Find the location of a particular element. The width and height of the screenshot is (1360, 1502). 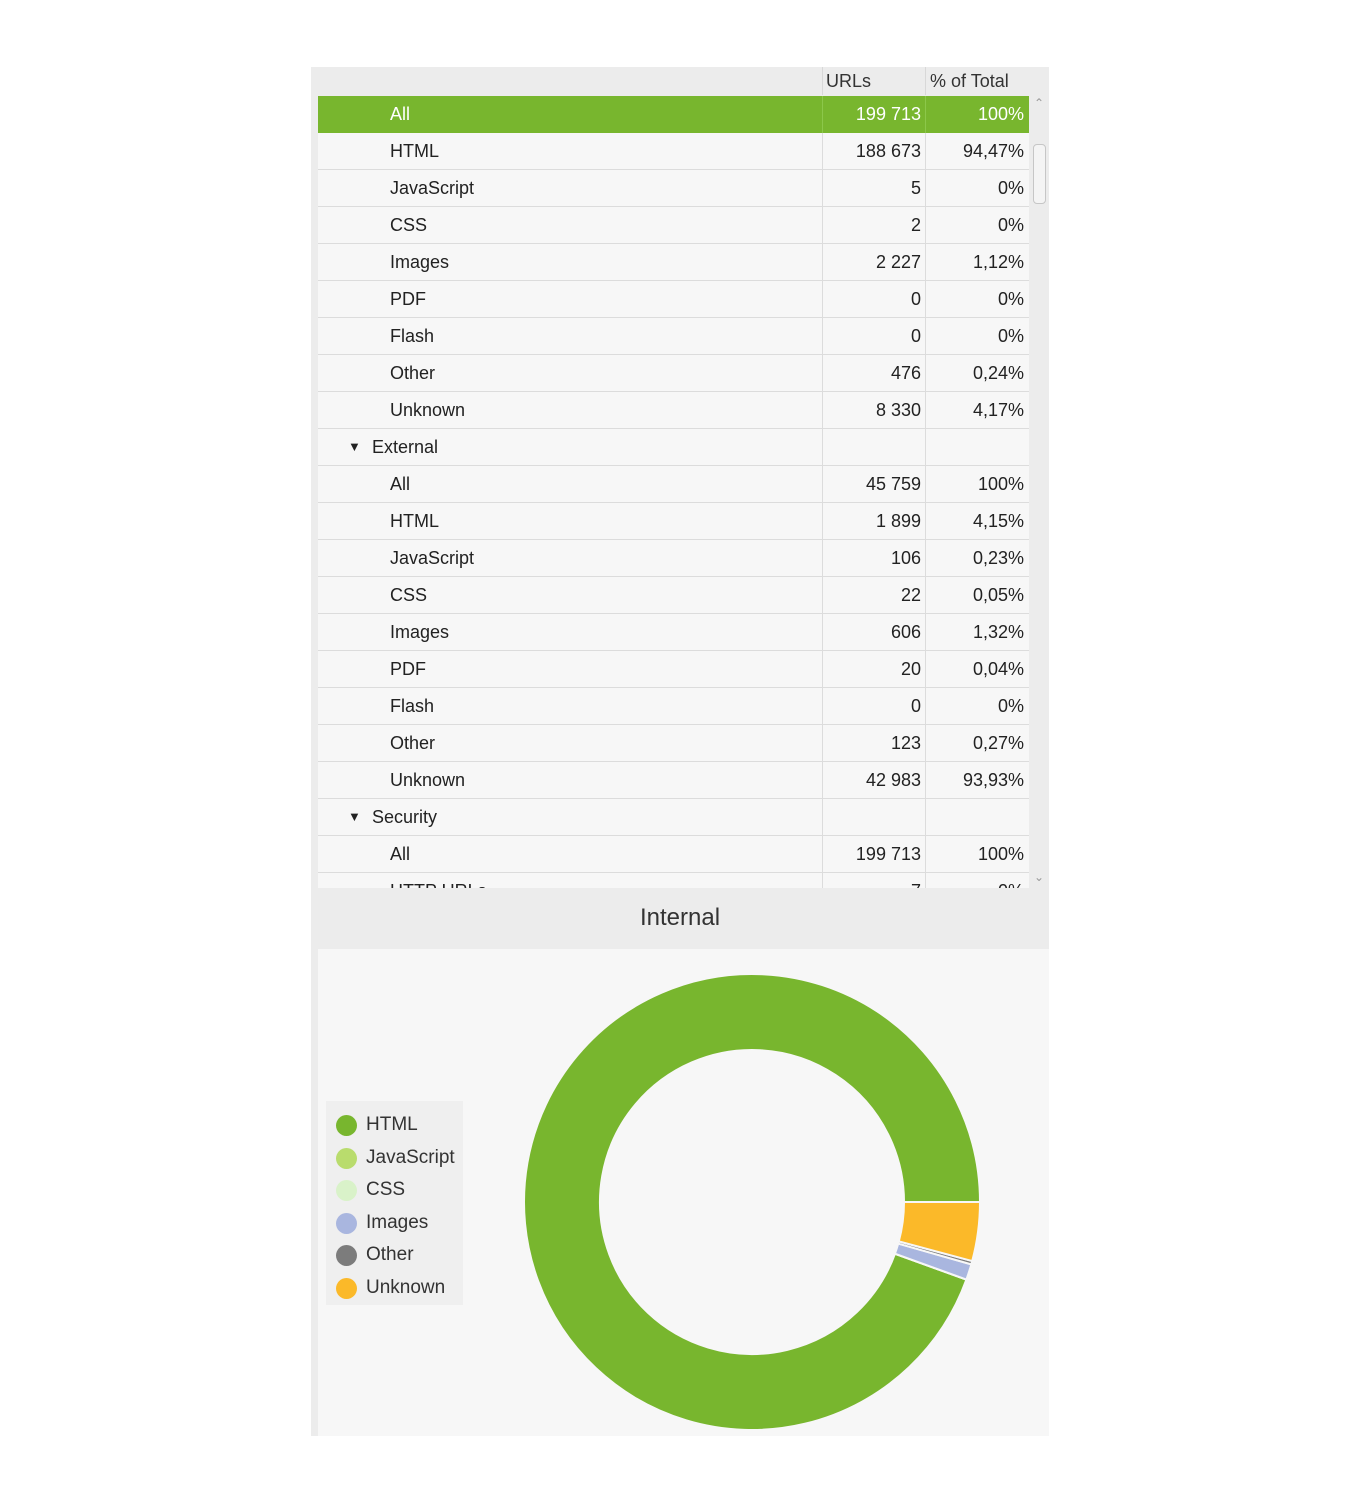

chart-legend: HTML JavaScript CSS Images Other Unknown is located at coordinates (394, 1203).